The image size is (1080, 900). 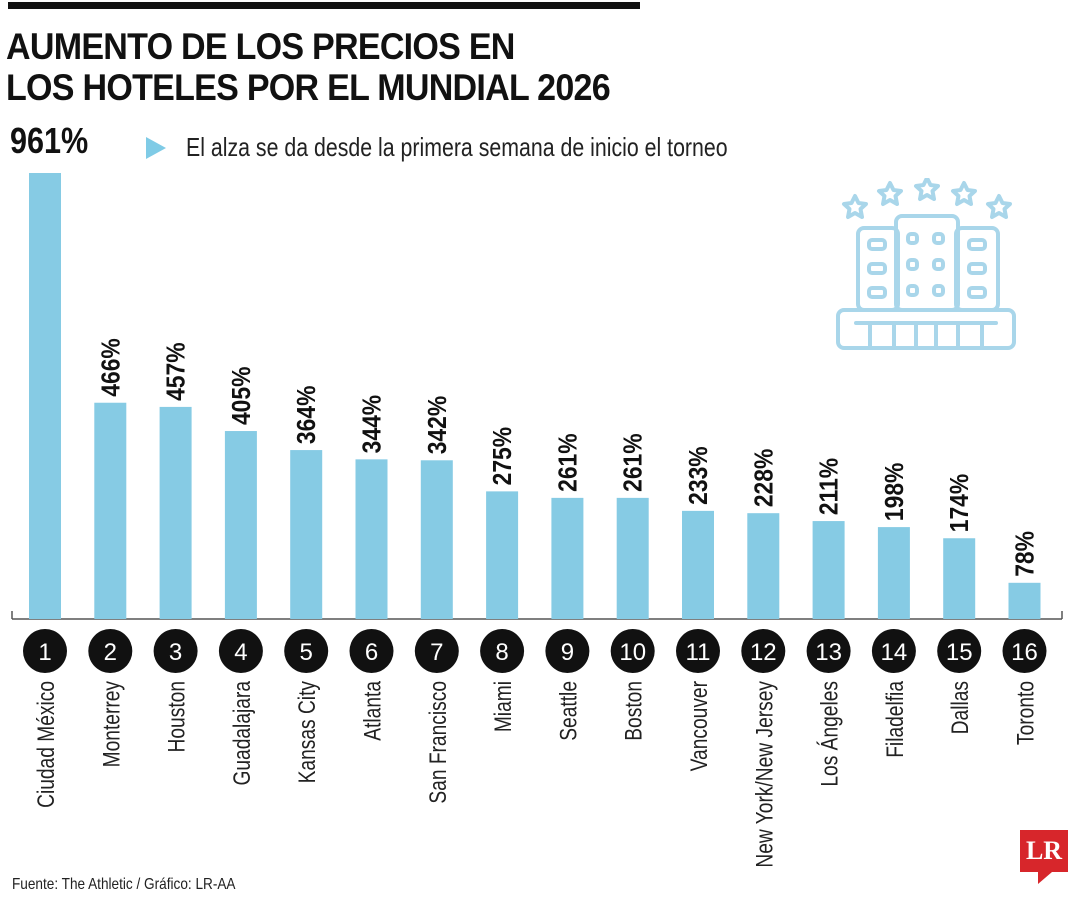 I want to click on rank-number: 16, so click(x=1024, y=652).